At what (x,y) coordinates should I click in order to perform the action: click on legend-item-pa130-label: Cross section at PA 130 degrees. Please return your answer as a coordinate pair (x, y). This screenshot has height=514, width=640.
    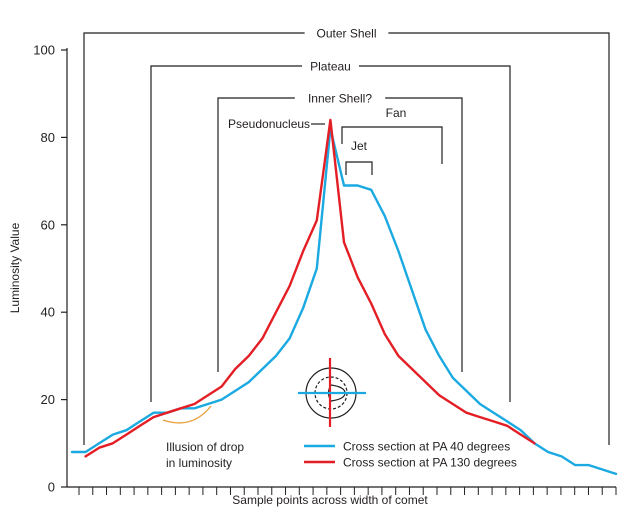
    Looking at the image, I should click on (430, 463).